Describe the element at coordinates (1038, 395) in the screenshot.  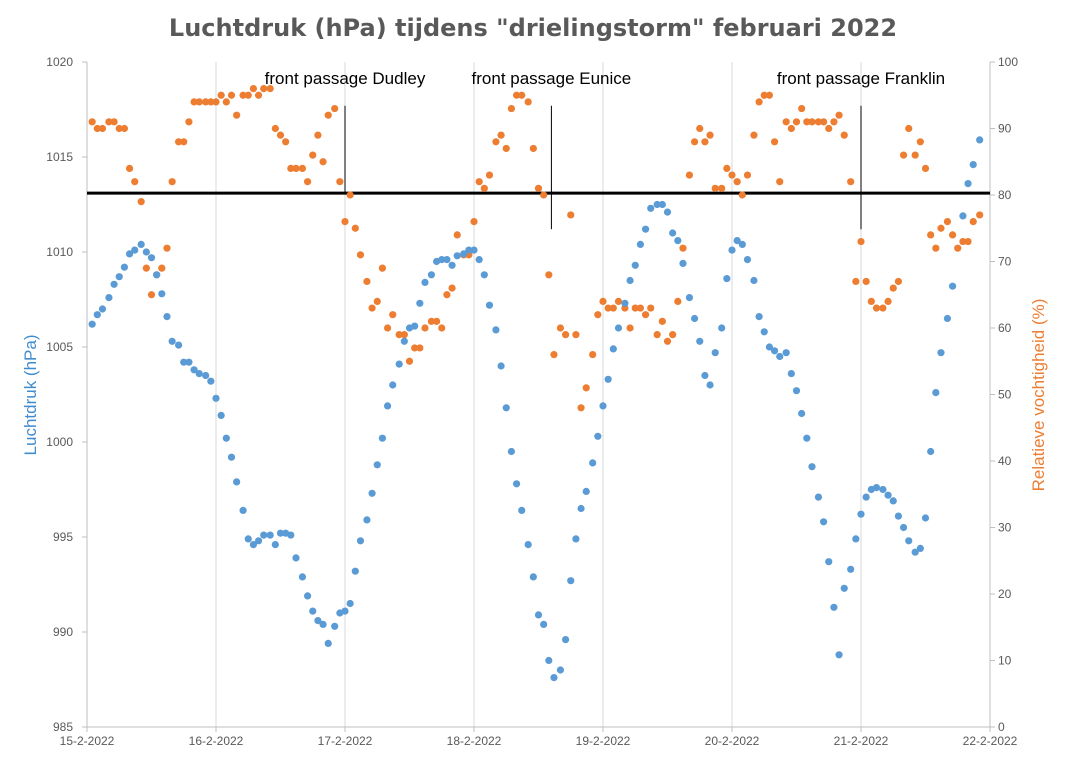
I see `y-axis-label-right: Relatieve vochtigheid (%)` at that location.